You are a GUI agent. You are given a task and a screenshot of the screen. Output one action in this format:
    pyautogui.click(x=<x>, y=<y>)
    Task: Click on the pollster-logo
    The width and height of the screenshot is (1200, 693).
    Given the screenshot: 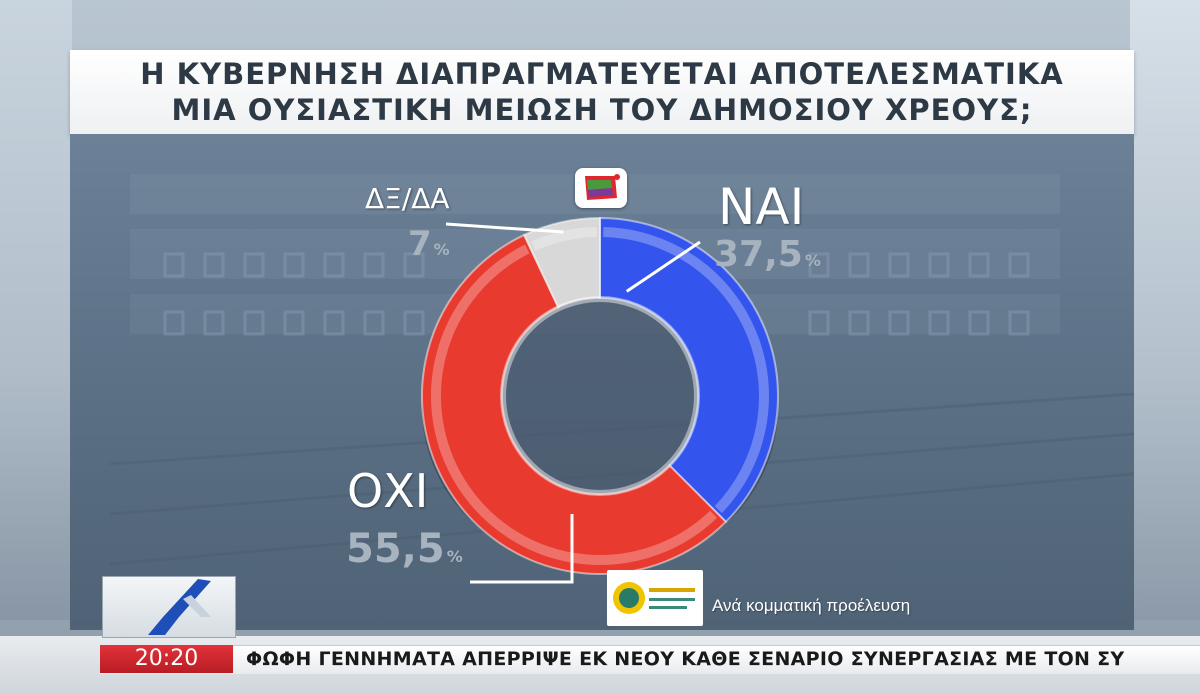 What is the action you would take?
    pyautogui.click(x=655, y=598)
    